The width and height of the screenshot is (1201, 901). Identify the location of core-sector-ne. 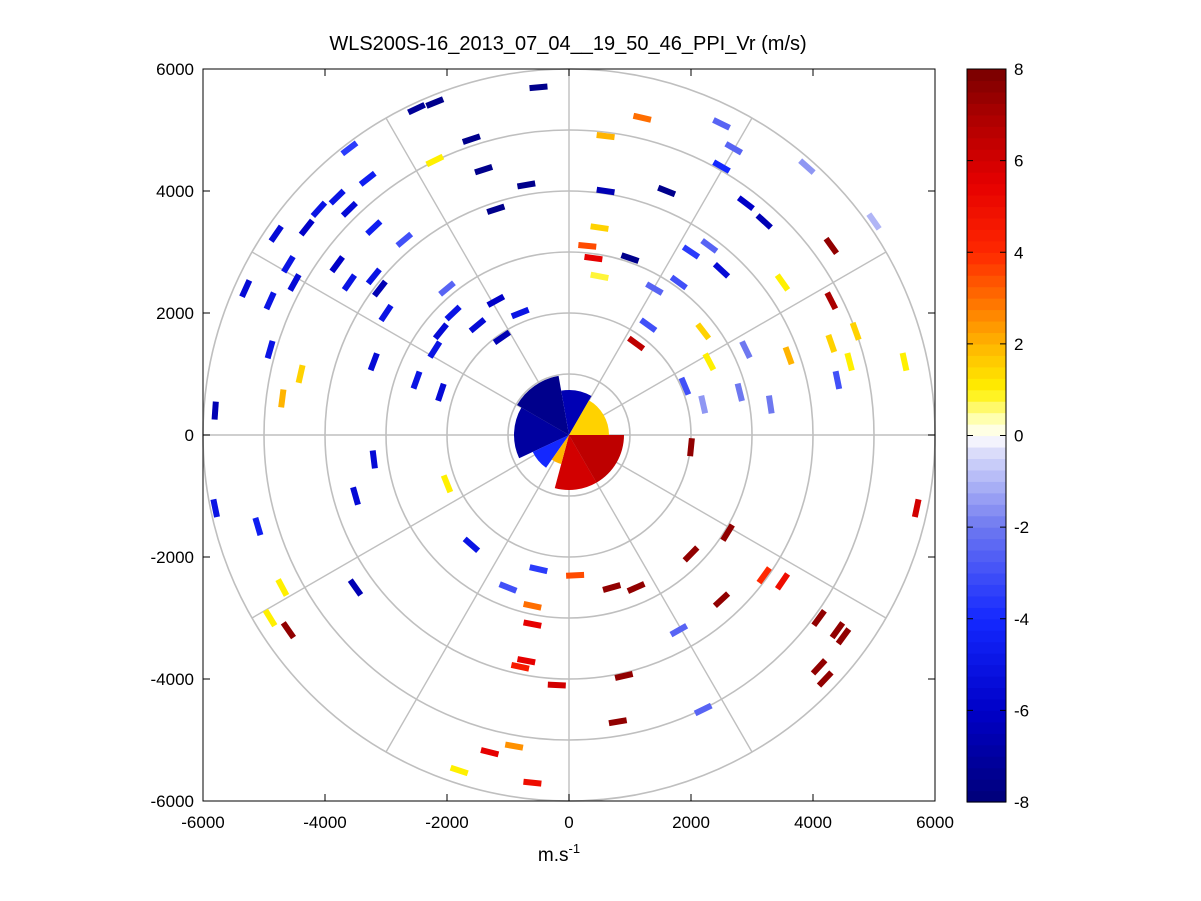
(589, 417).